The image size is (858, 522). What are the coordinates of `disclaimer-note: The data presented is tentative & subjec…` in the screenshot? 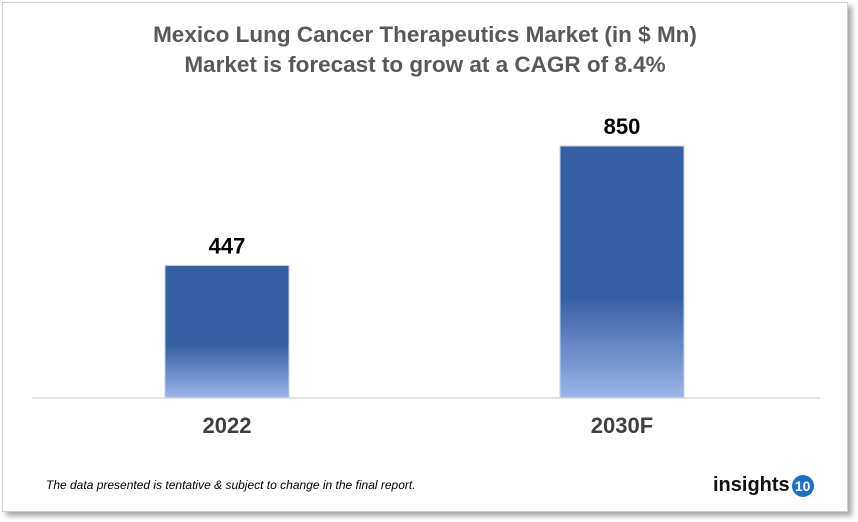 It's located at (231, 485).